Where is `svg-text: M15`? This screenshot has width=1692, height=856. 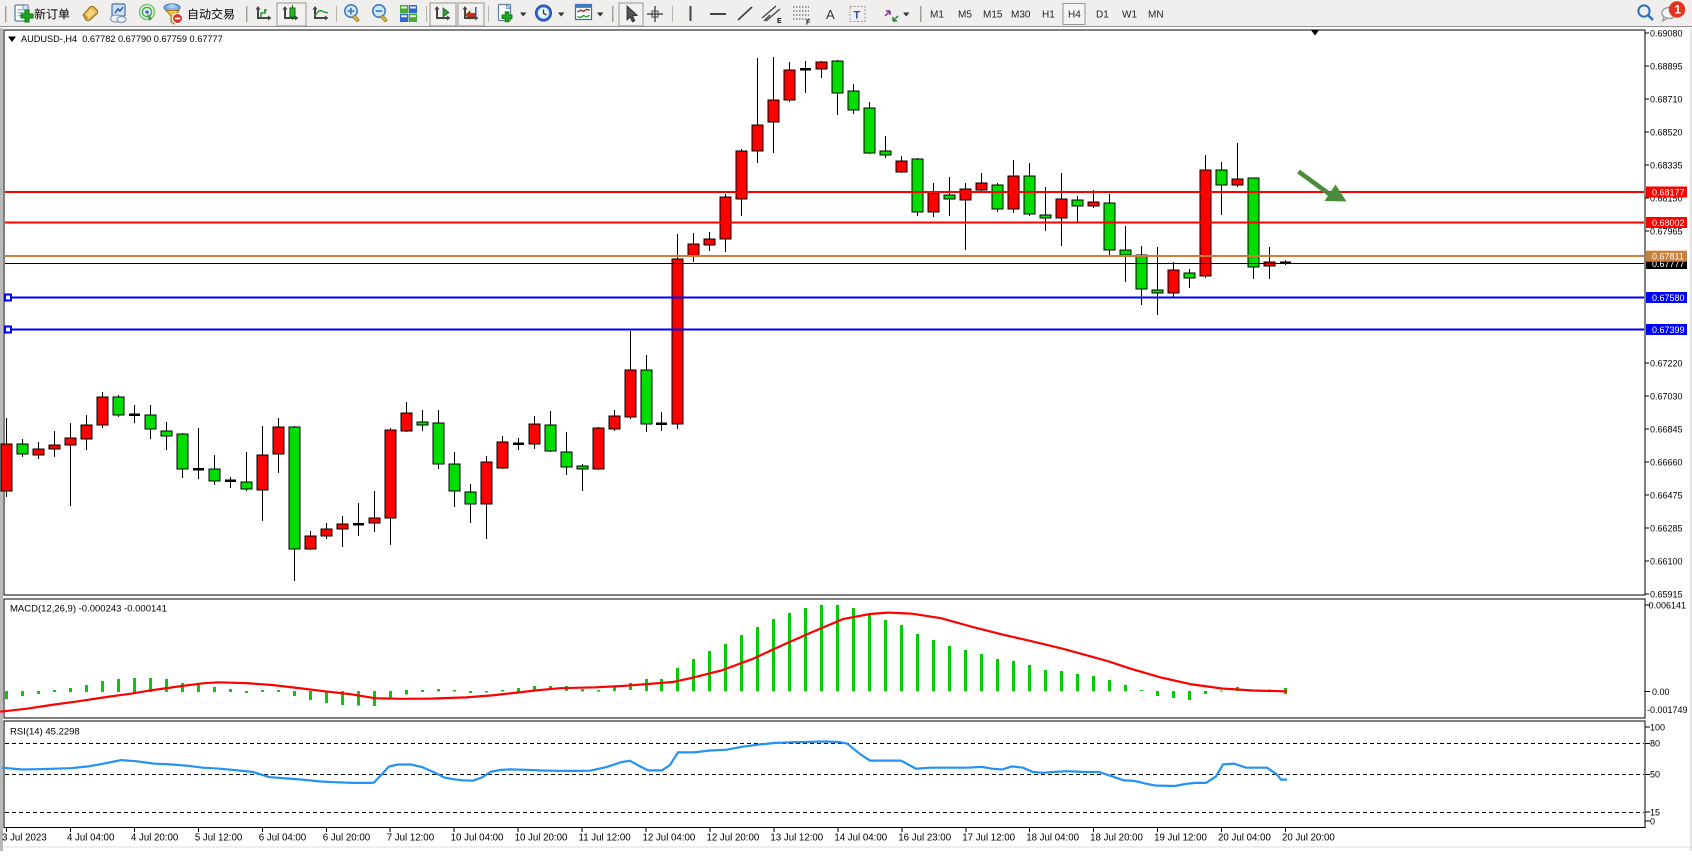 svg-text: M15 is located at coordinates (993, 15).